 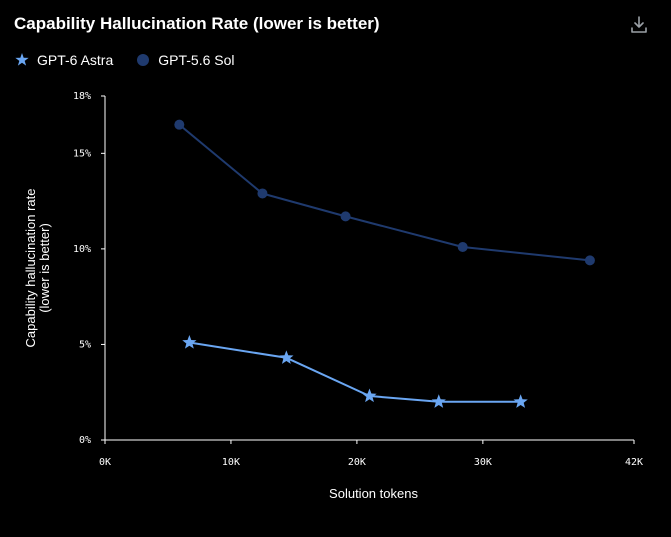 I want to click on legend-item-astra: GPT-6 Astra, so click(x=63, y=60).